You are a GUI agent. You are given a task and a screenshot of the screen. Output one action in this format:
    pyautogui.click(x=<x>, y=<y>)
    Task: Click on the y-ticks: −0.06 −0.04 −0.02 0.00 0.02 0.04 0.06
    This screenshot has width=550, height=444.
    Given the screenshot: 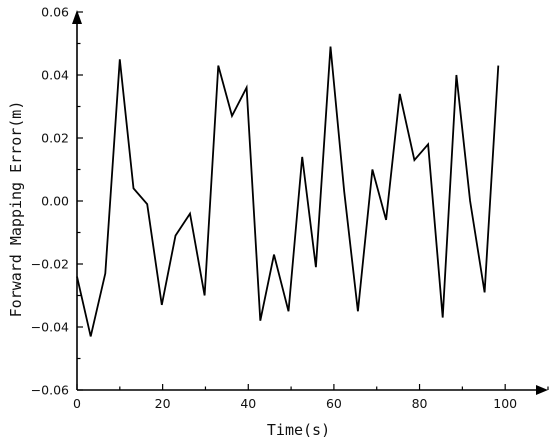 What is the action you would take?
    pyautogui.click(x=57, y=201)
    